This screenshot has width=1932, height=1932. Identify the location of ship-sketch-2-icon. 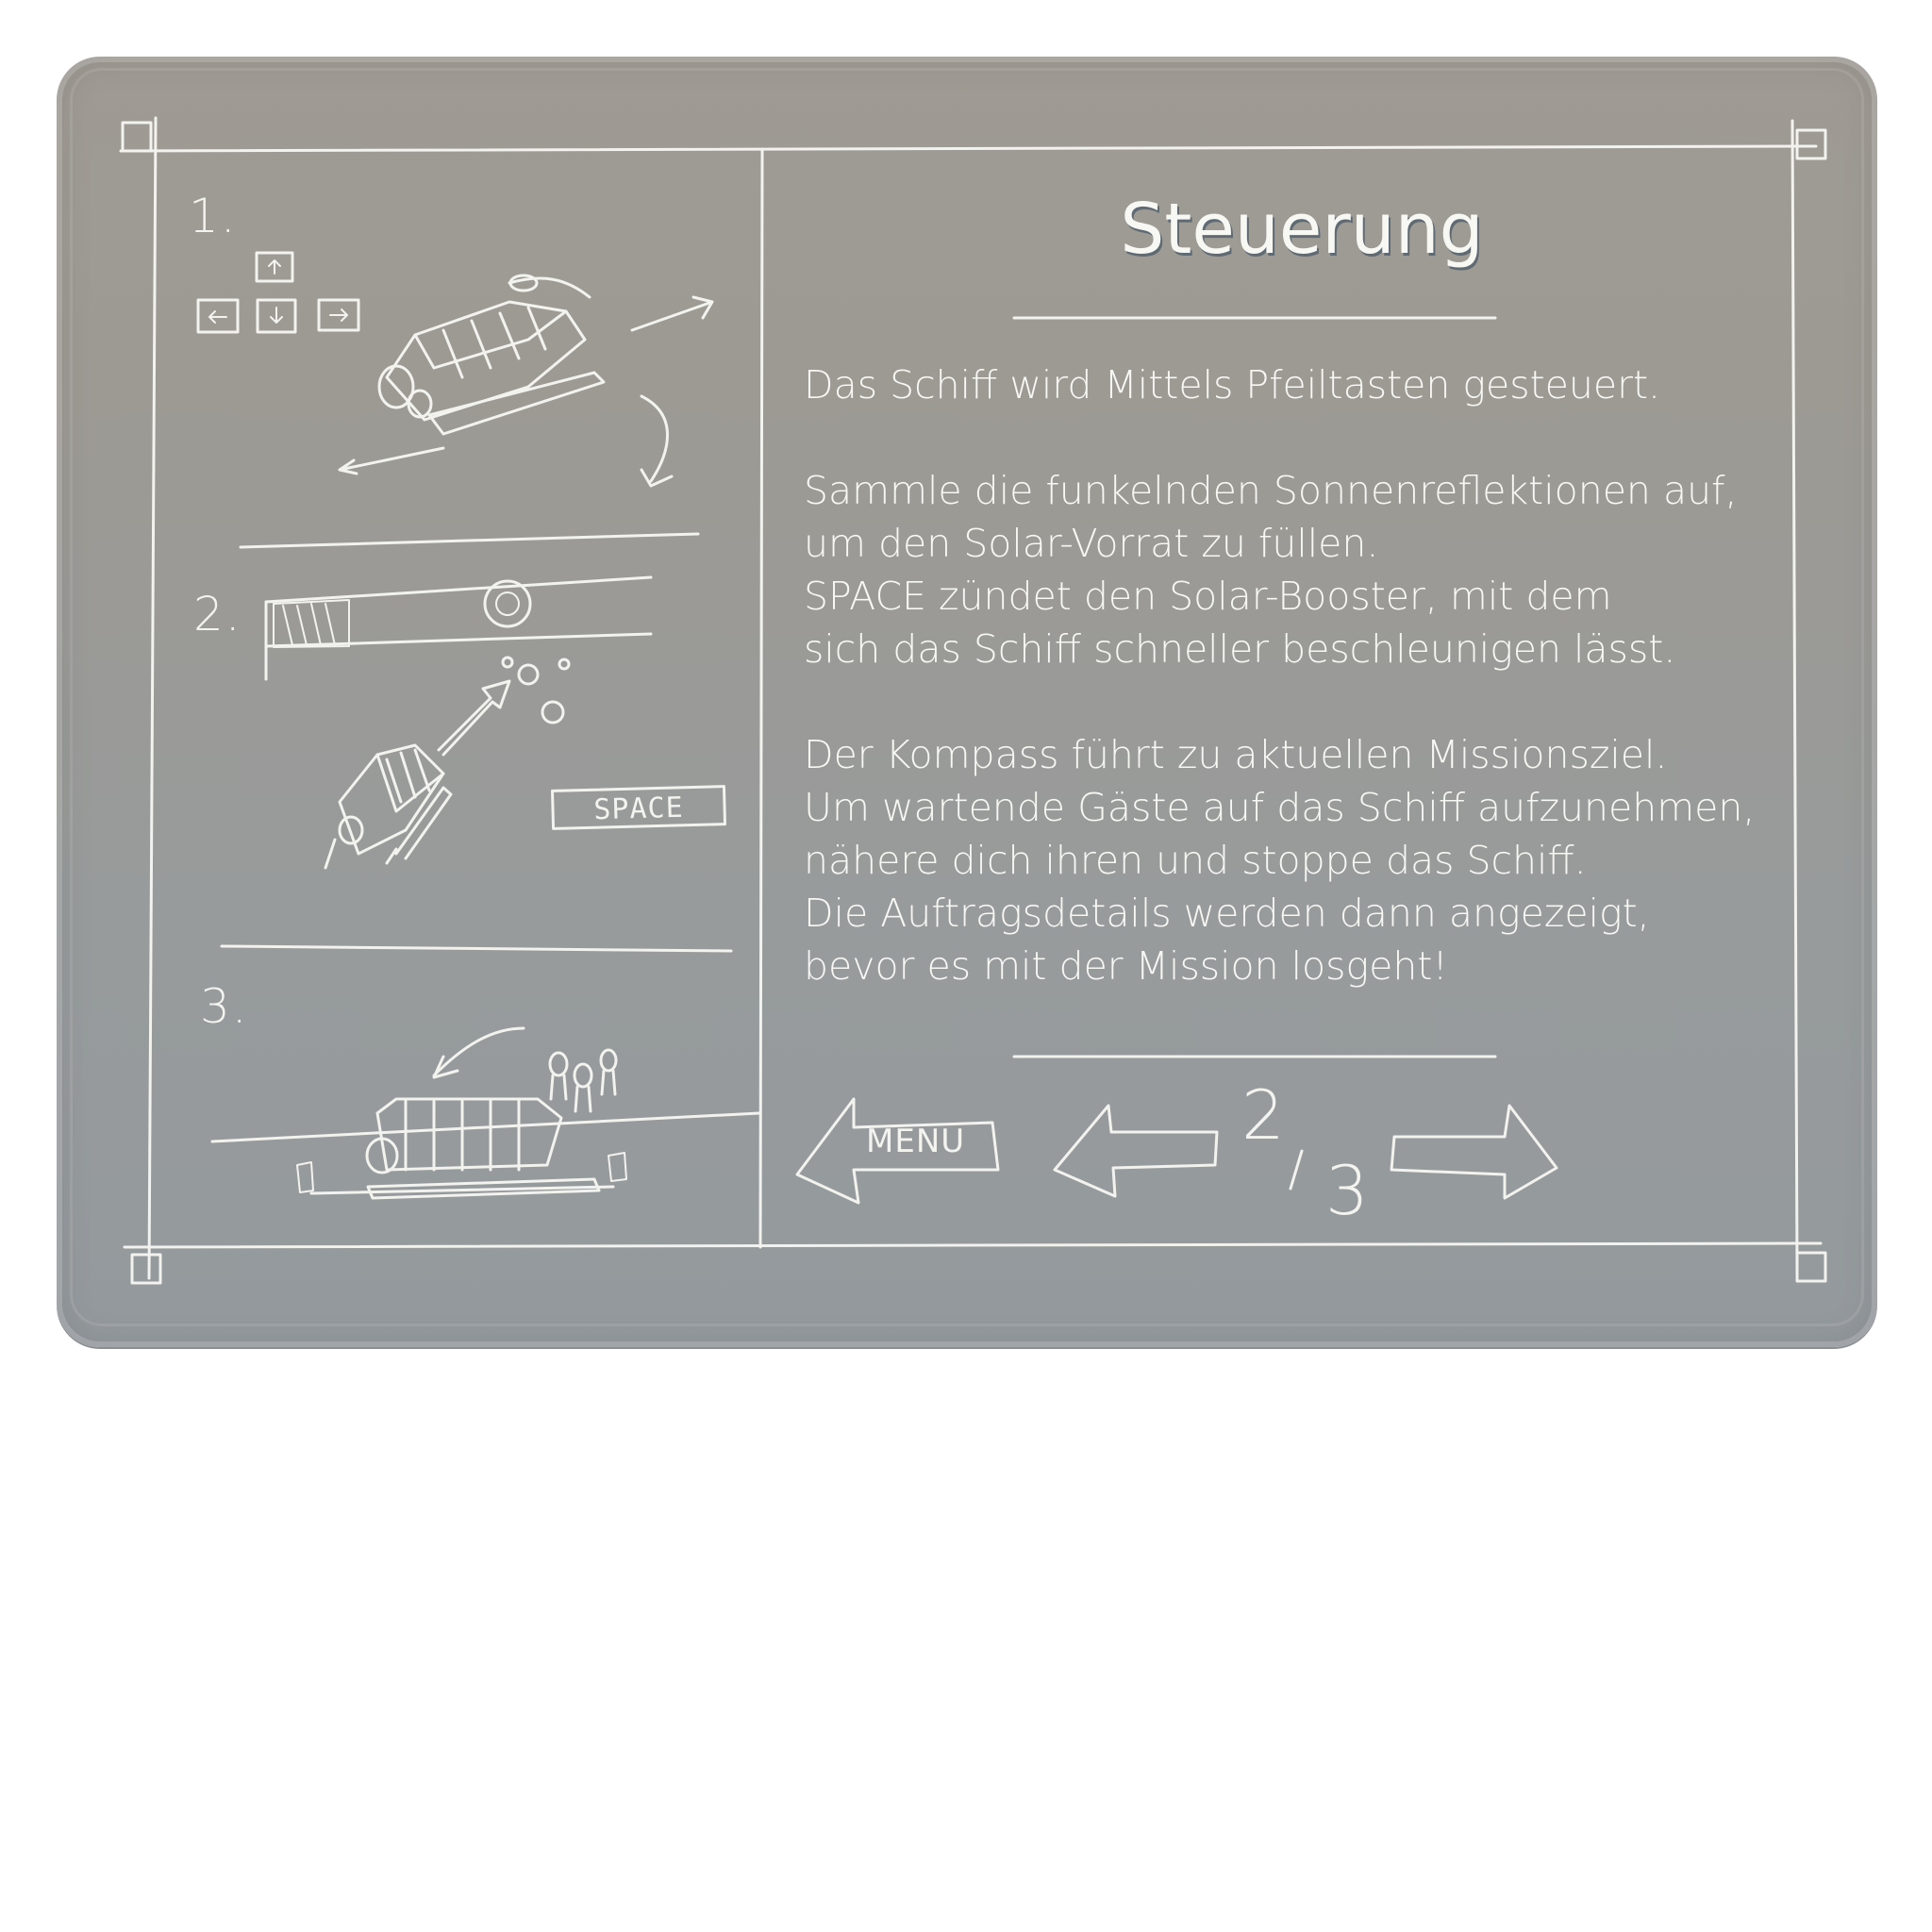
(388, 806).